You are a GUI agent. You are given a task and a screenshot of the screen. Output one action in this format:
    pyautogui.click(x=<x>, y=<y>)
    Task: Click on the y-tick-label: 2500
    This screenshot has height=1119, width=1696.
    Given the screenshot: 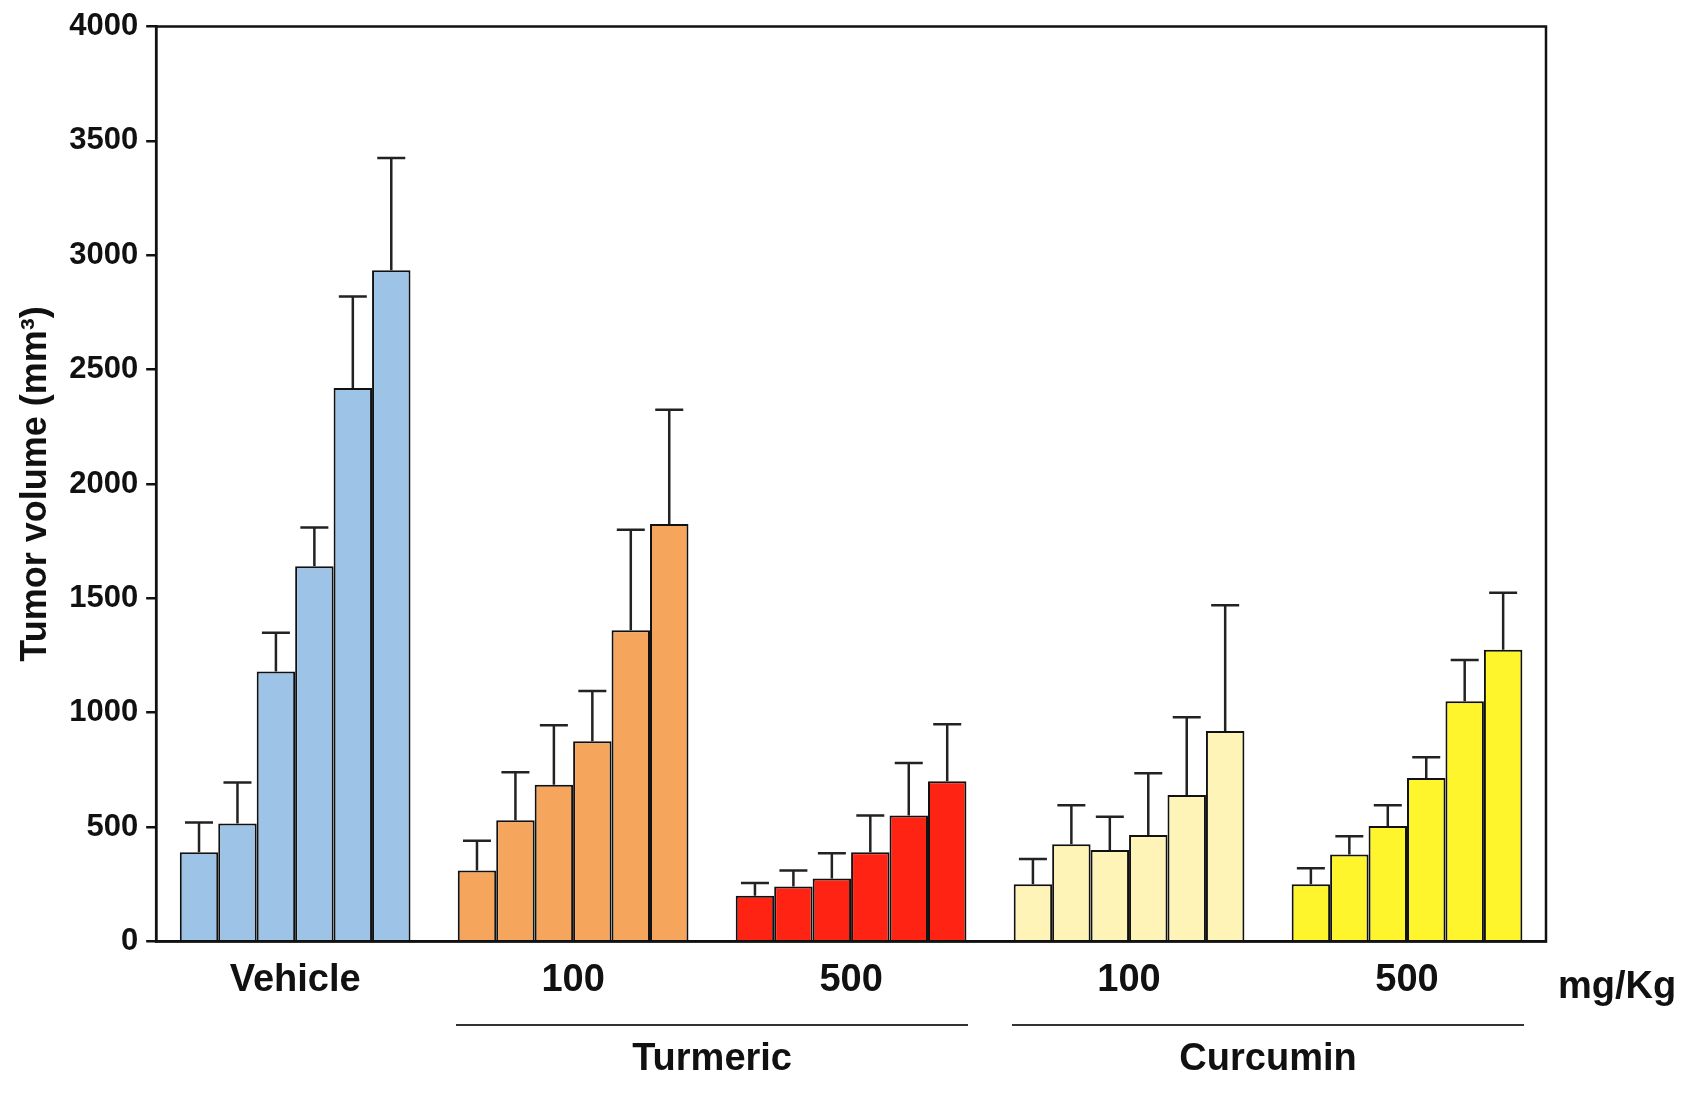 What is the action you would take?
    pyautogui.click(x=104, y=368)
    